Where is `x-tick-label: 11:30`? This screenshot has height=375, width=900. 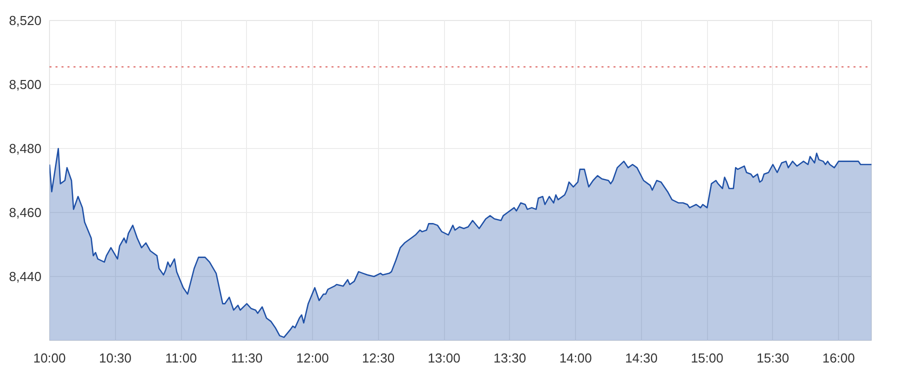
x-tick-label: 11:30 is located at coordinates (246, 358).